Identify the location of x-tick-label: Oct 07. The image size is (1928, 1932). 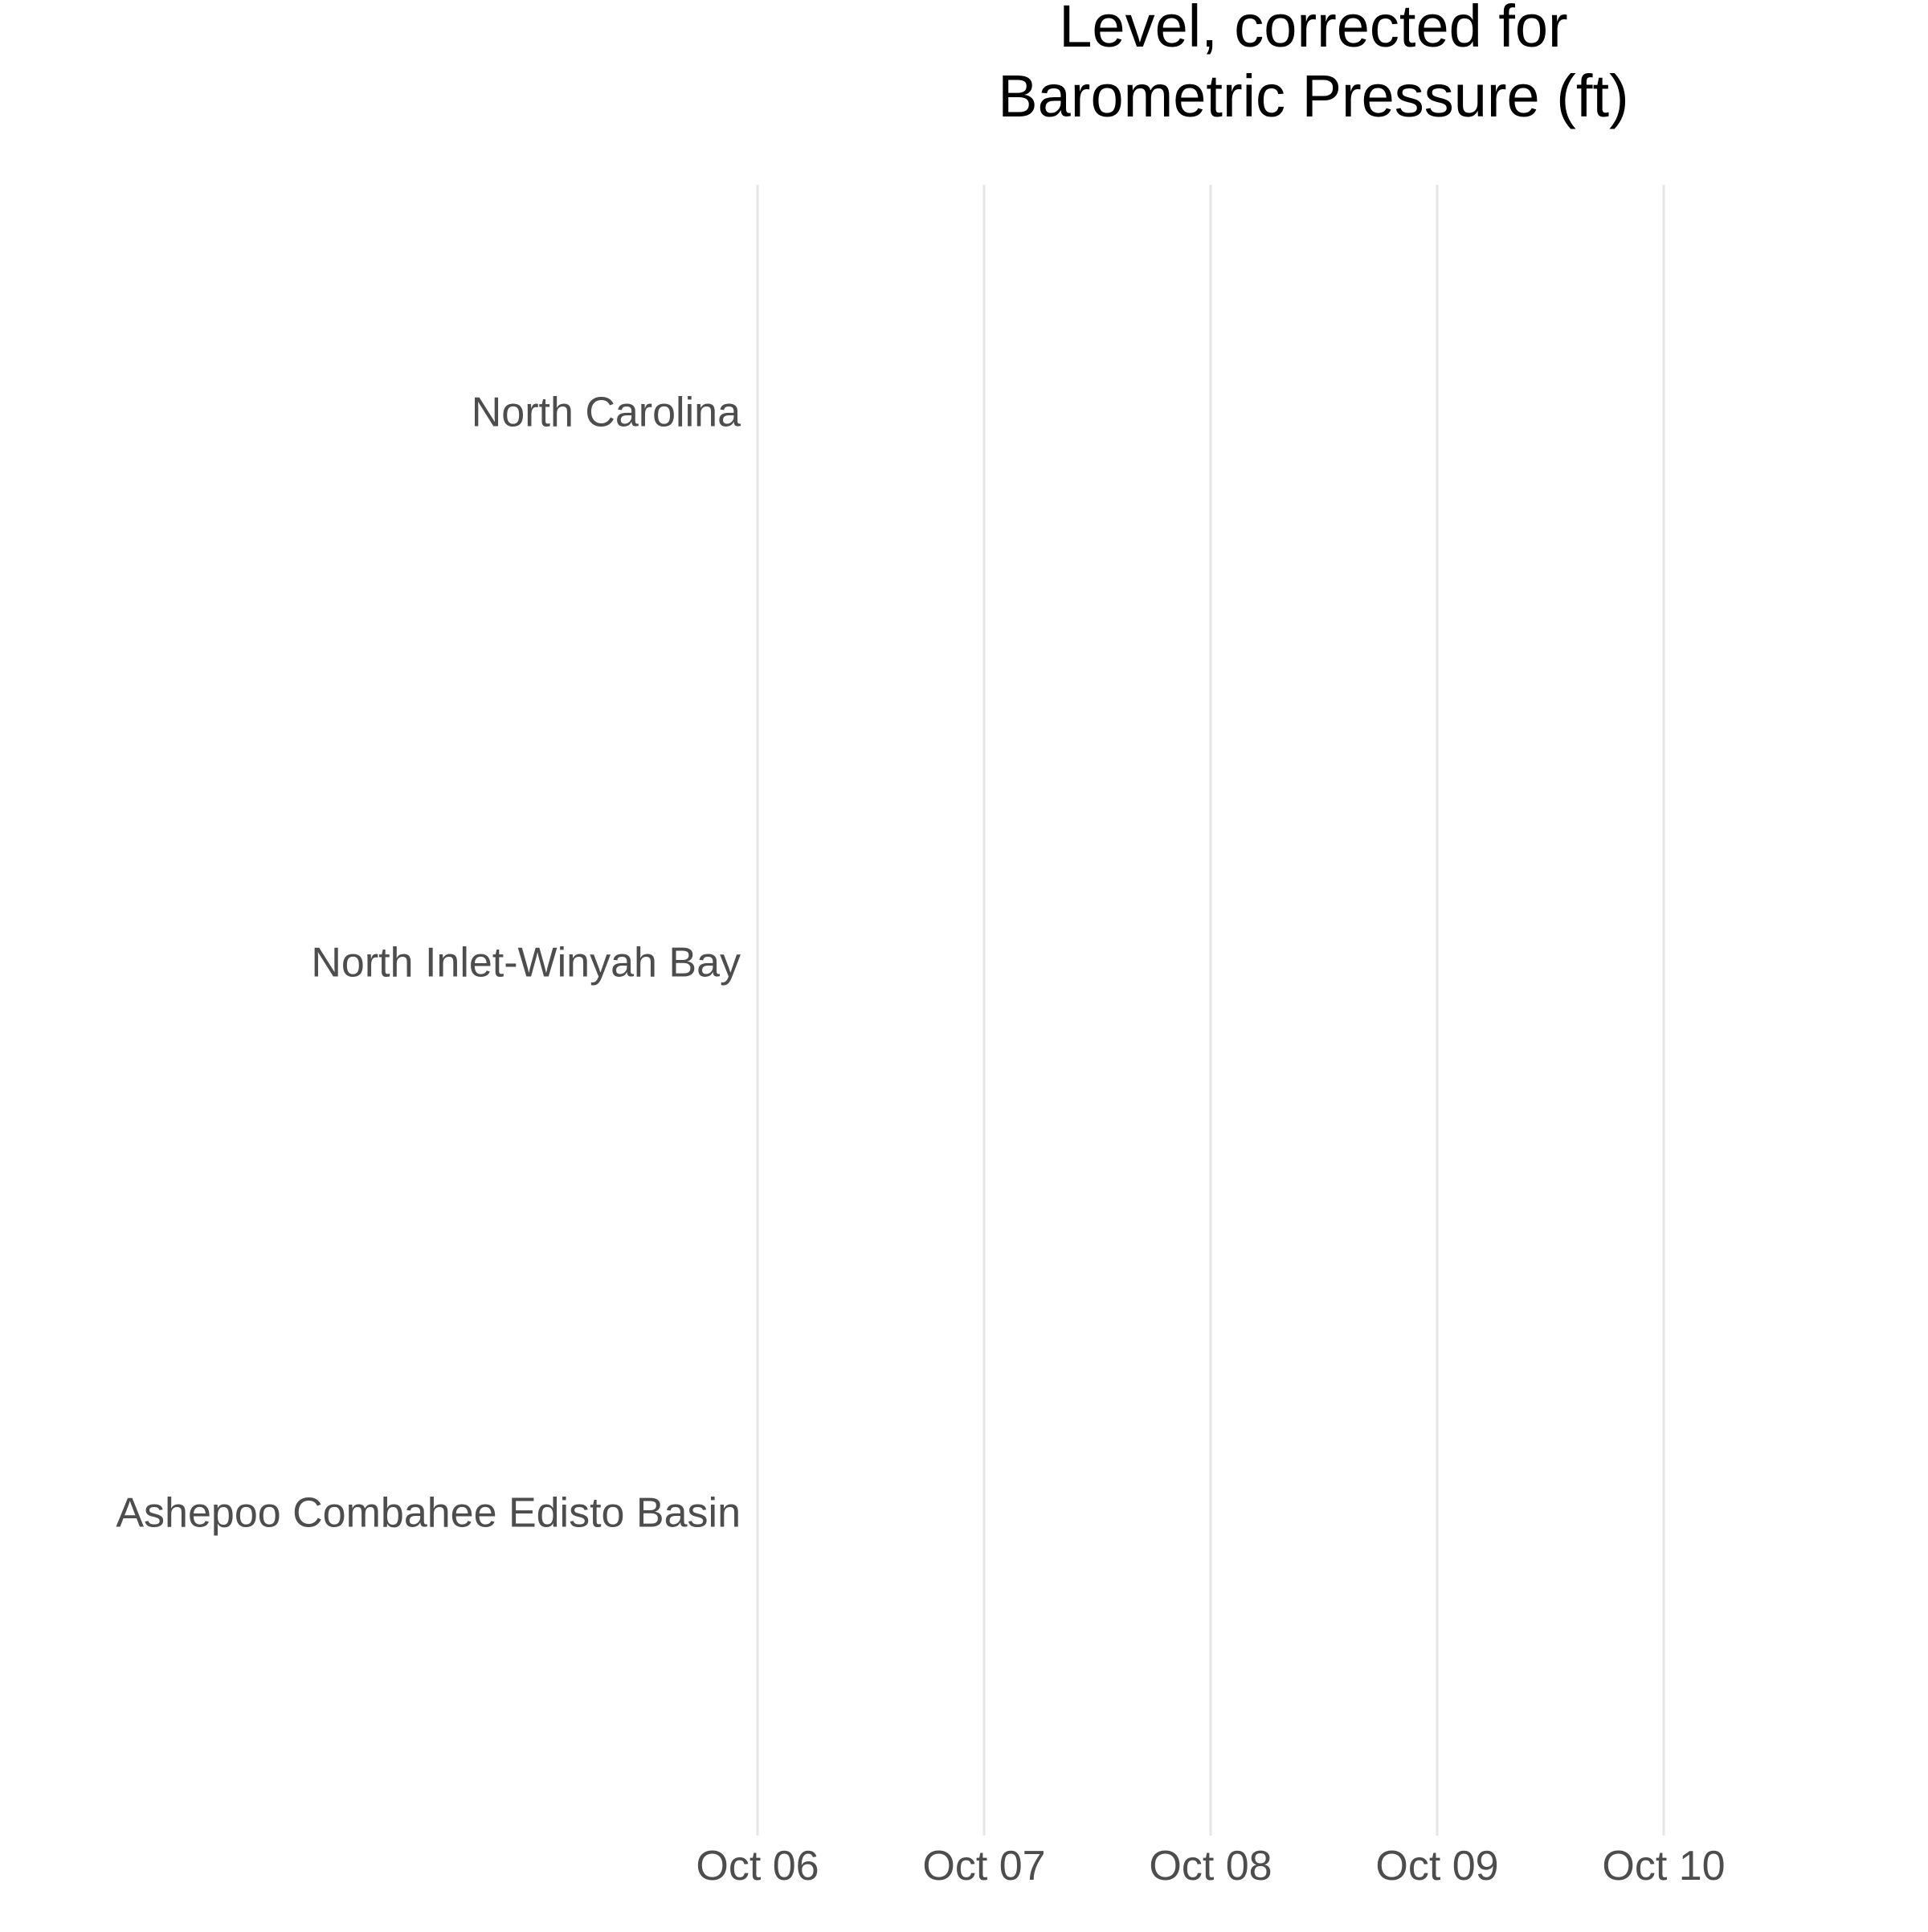
(984, 1866).